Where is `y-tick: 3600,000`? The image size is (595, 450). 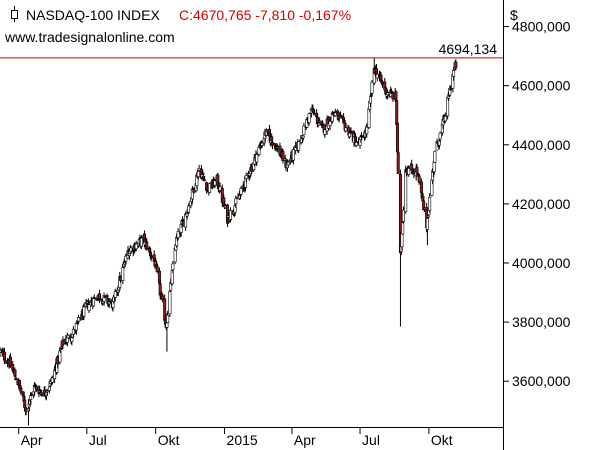
y-tick: 3600,000 is located at coordinates (537, 381).